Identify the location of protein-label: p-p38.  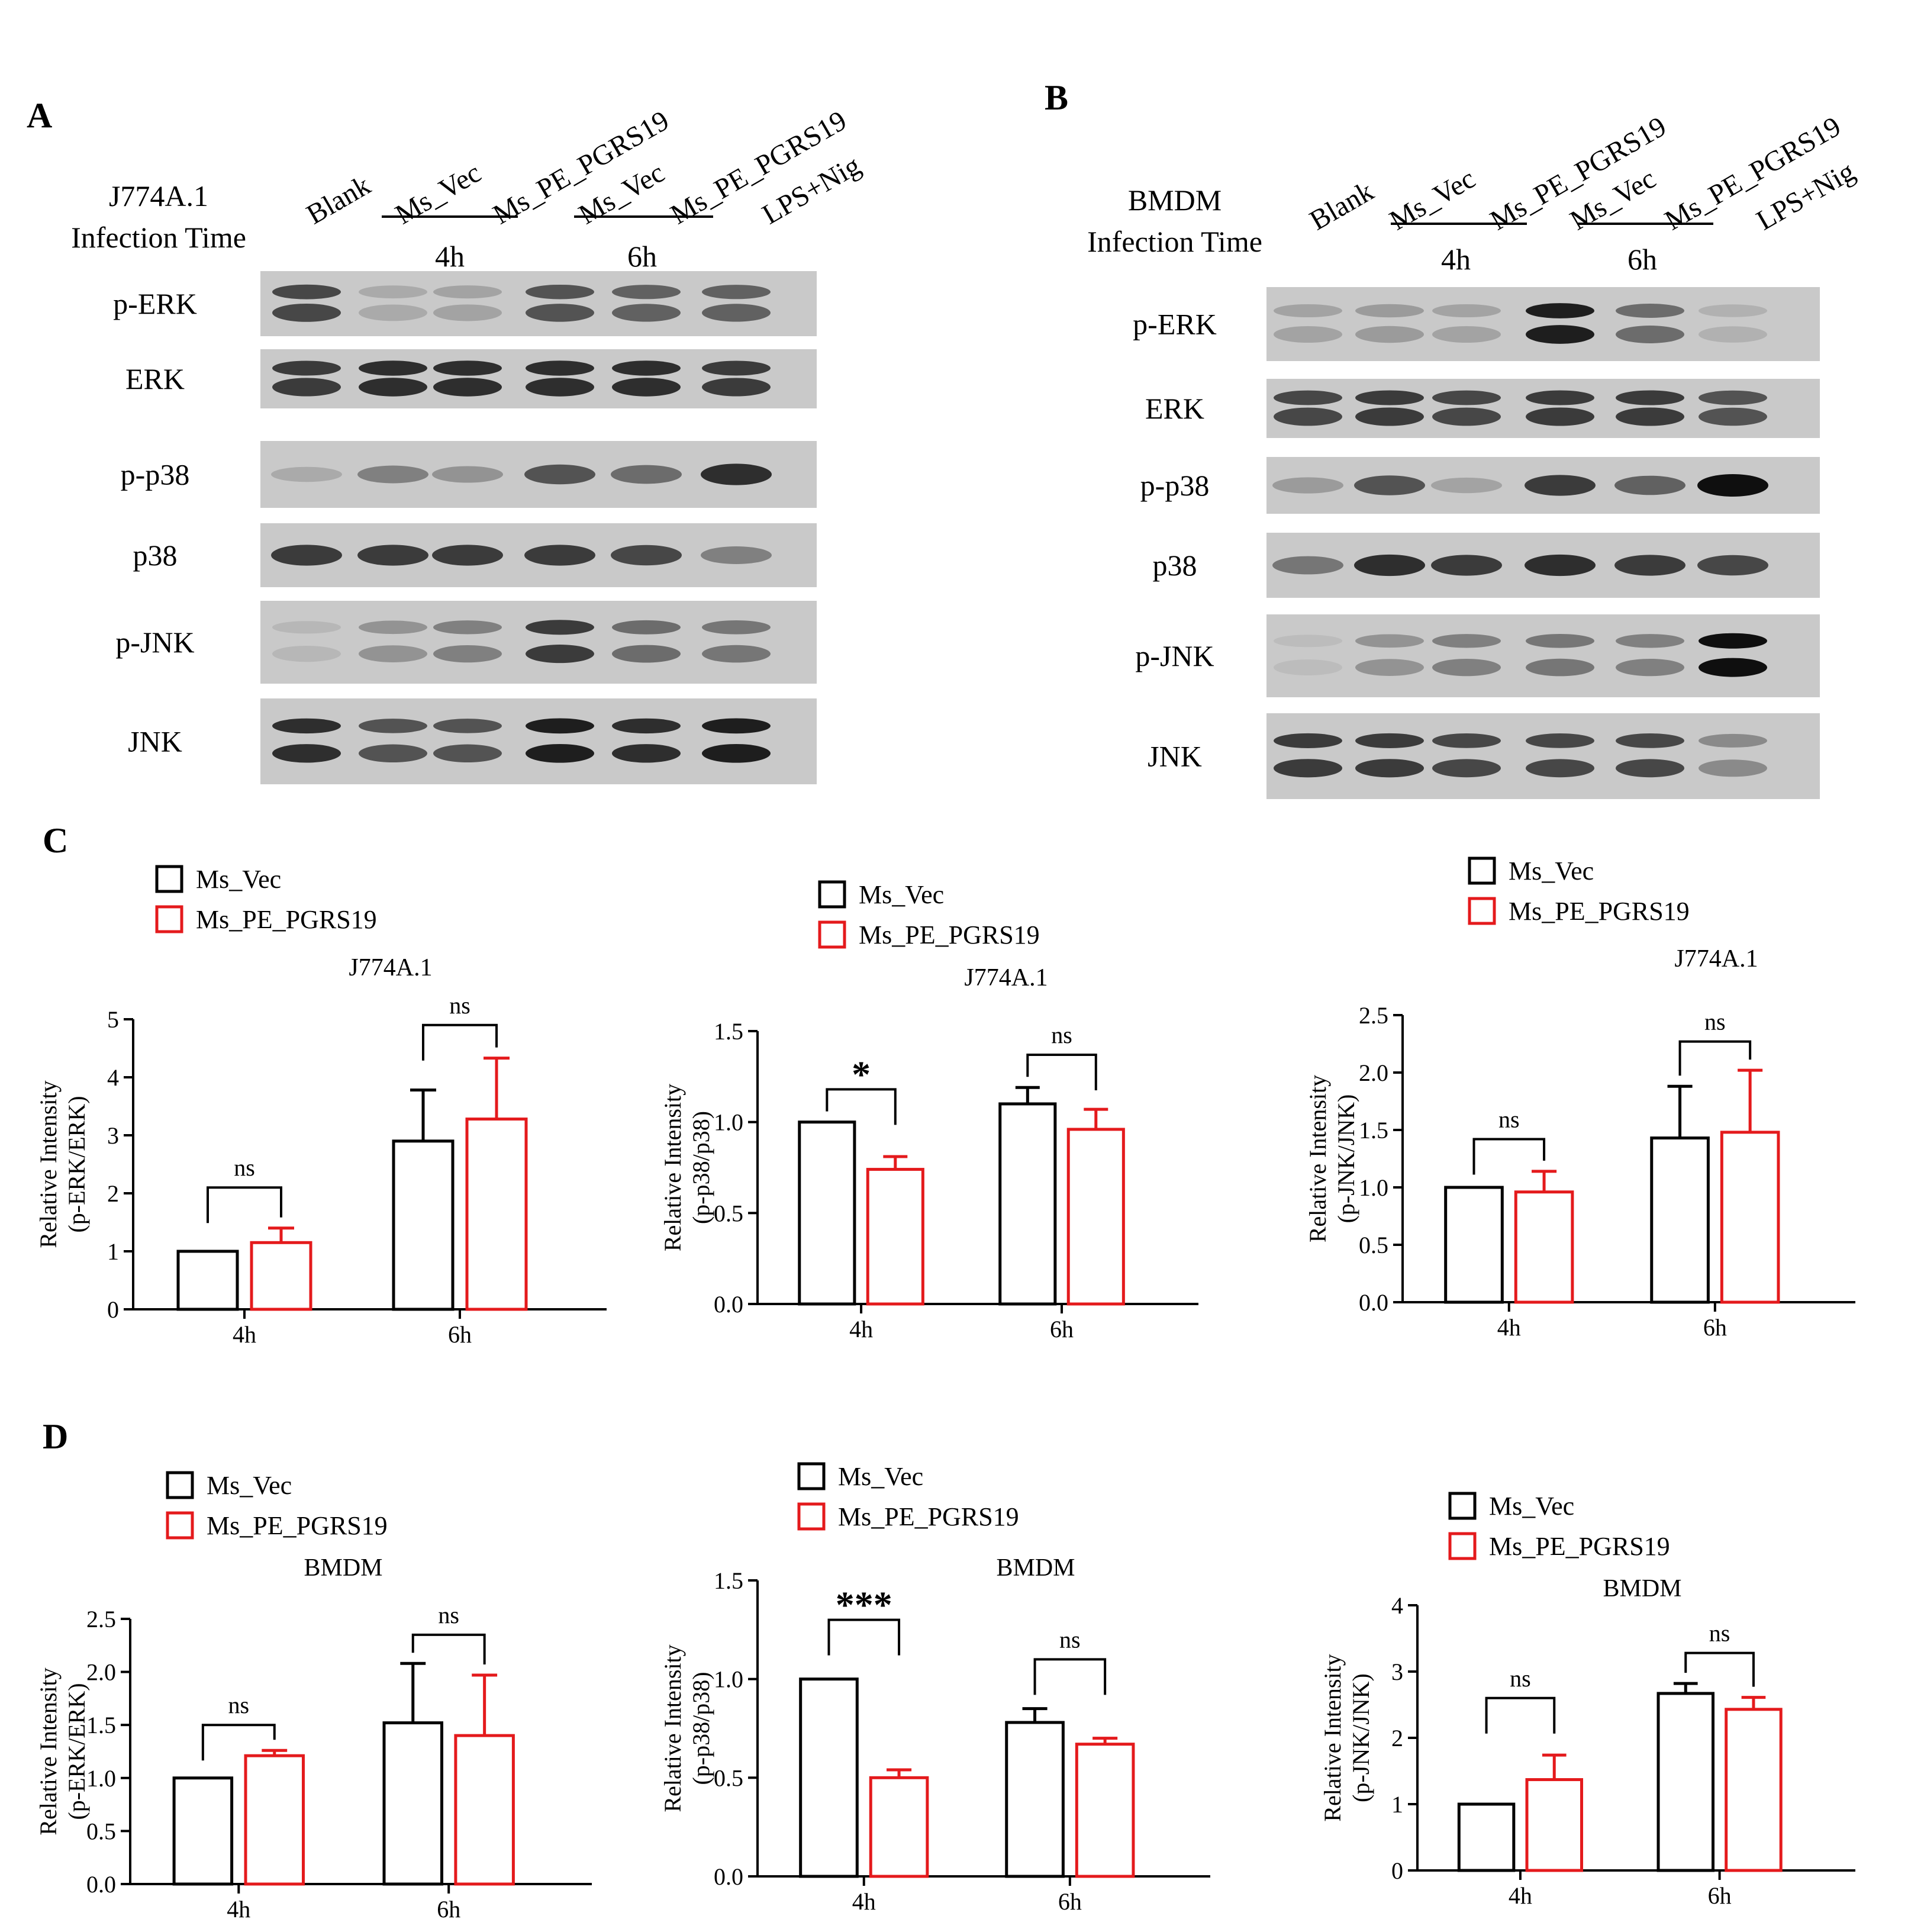
(1175, 485).